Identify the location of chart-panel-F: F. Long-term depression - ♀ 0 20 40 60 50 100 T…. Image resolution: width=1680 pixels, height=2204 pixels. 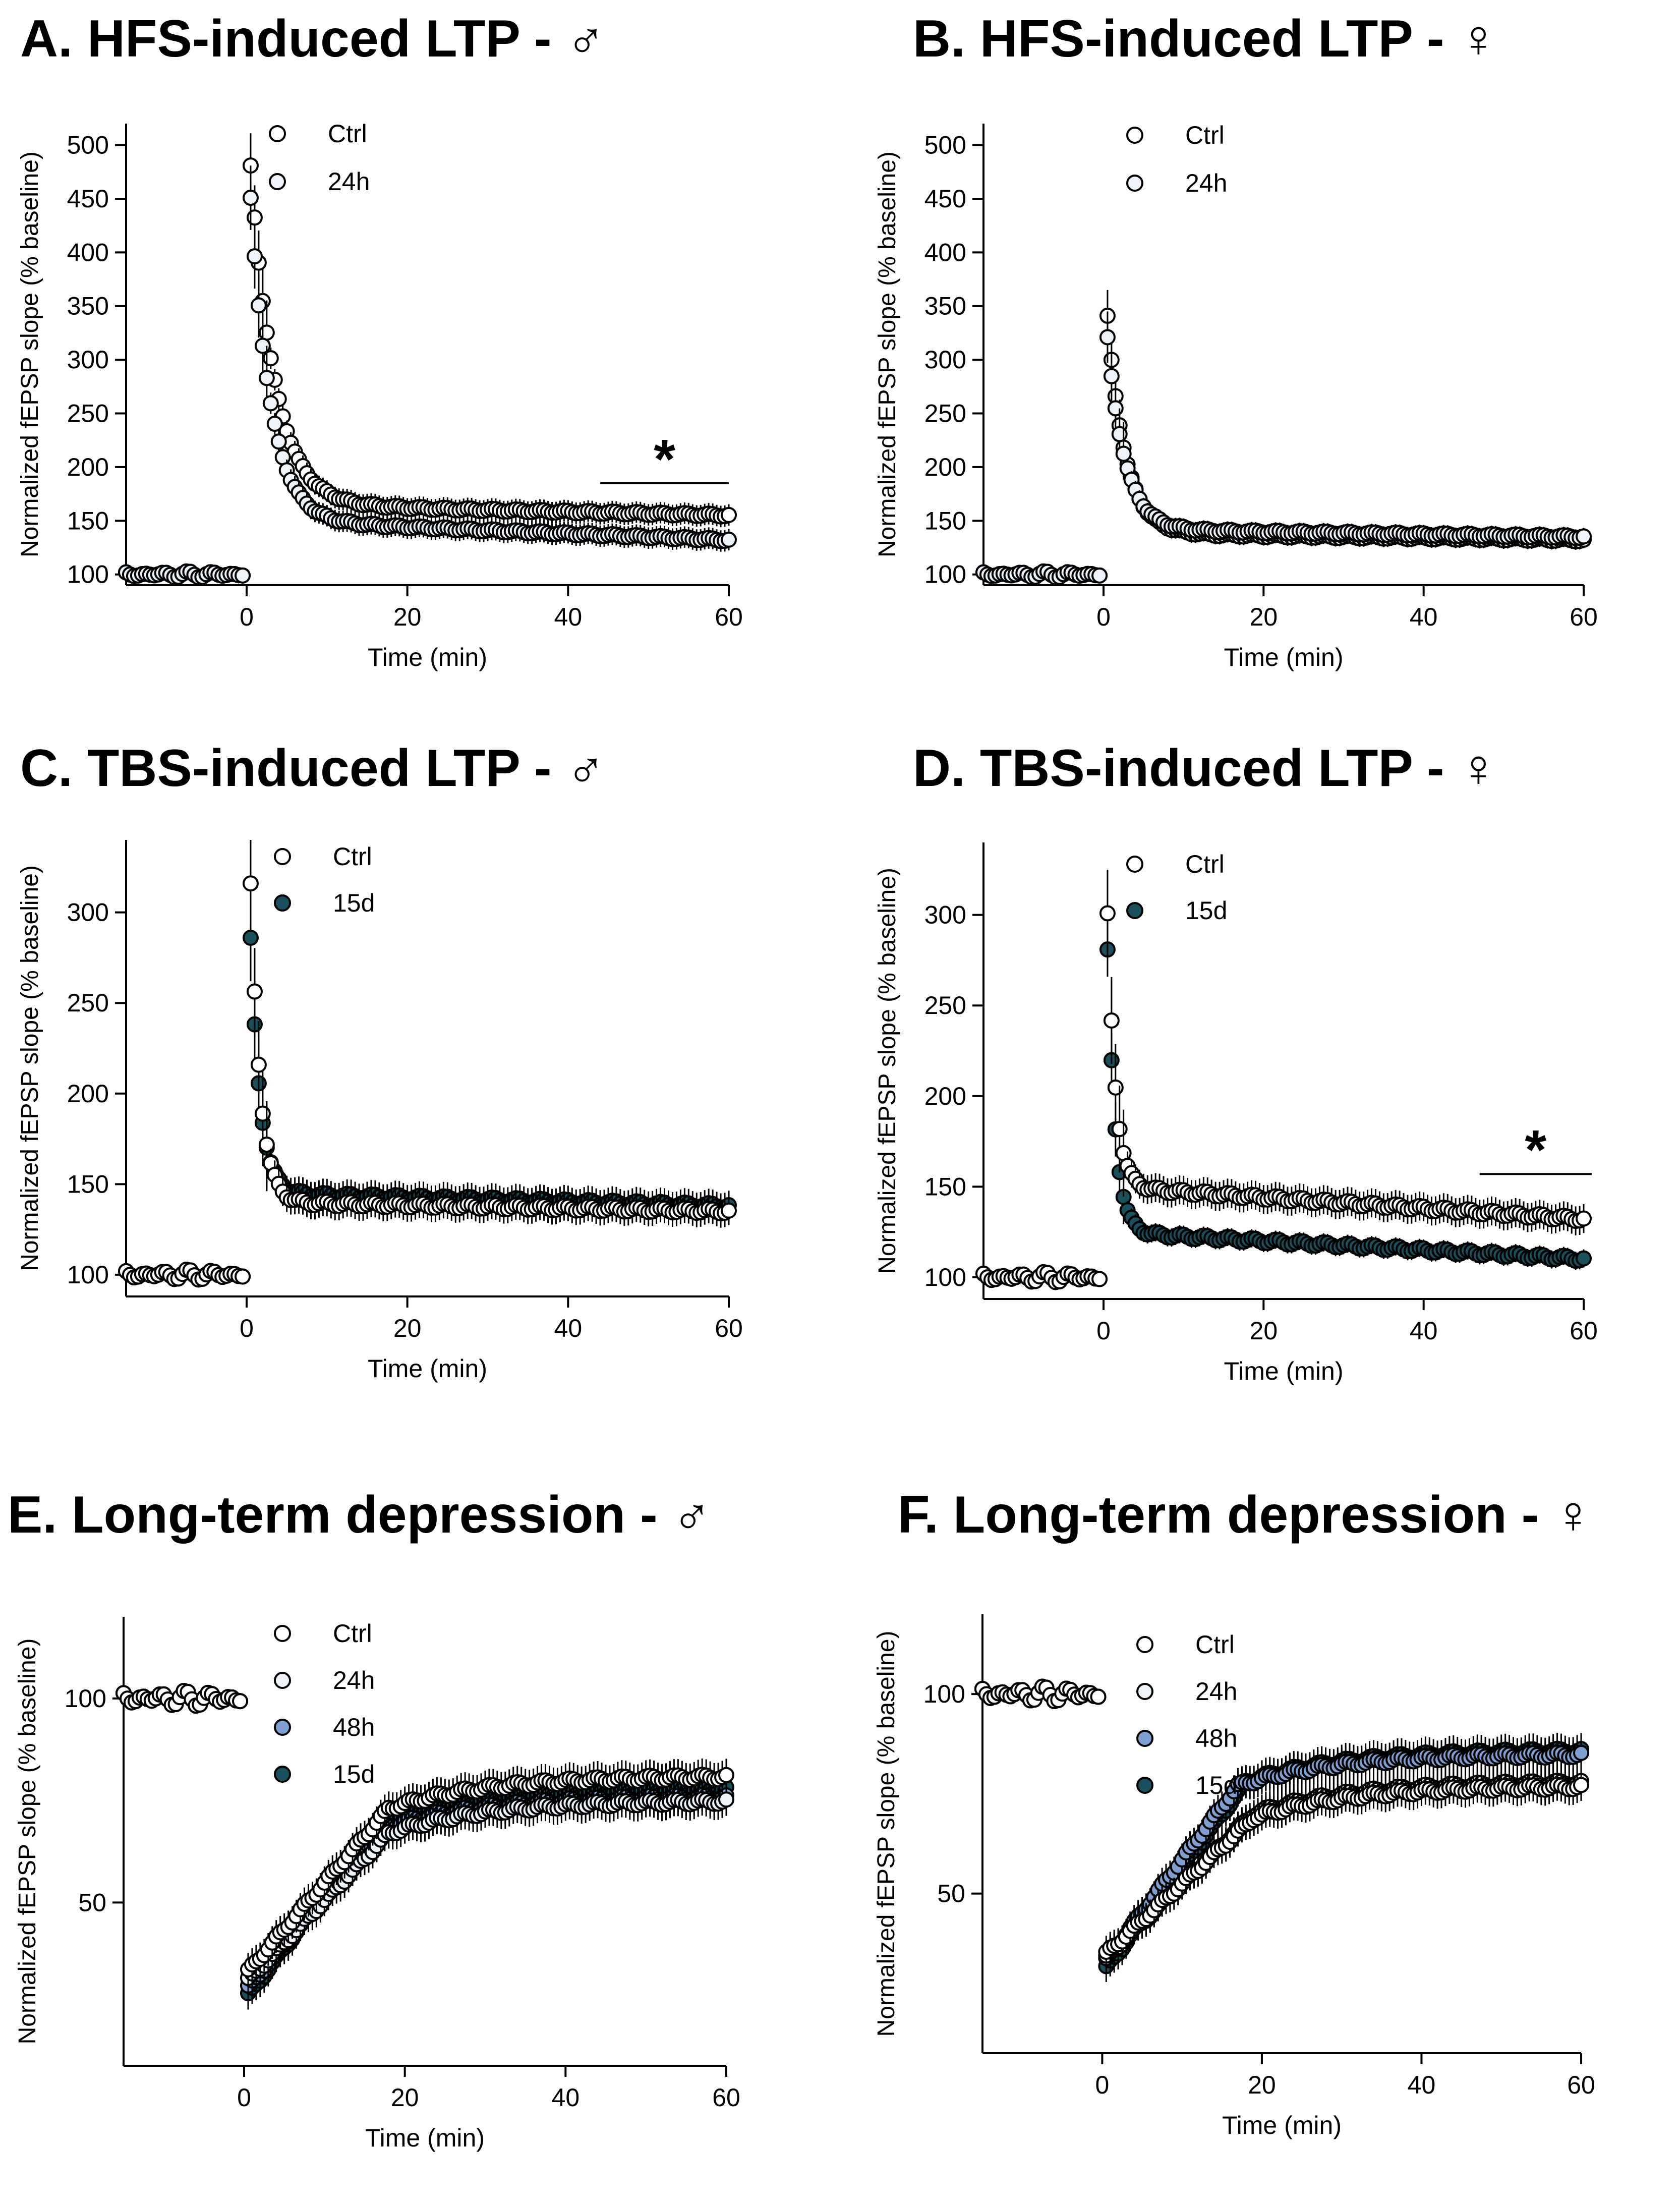
(1234, 1812).